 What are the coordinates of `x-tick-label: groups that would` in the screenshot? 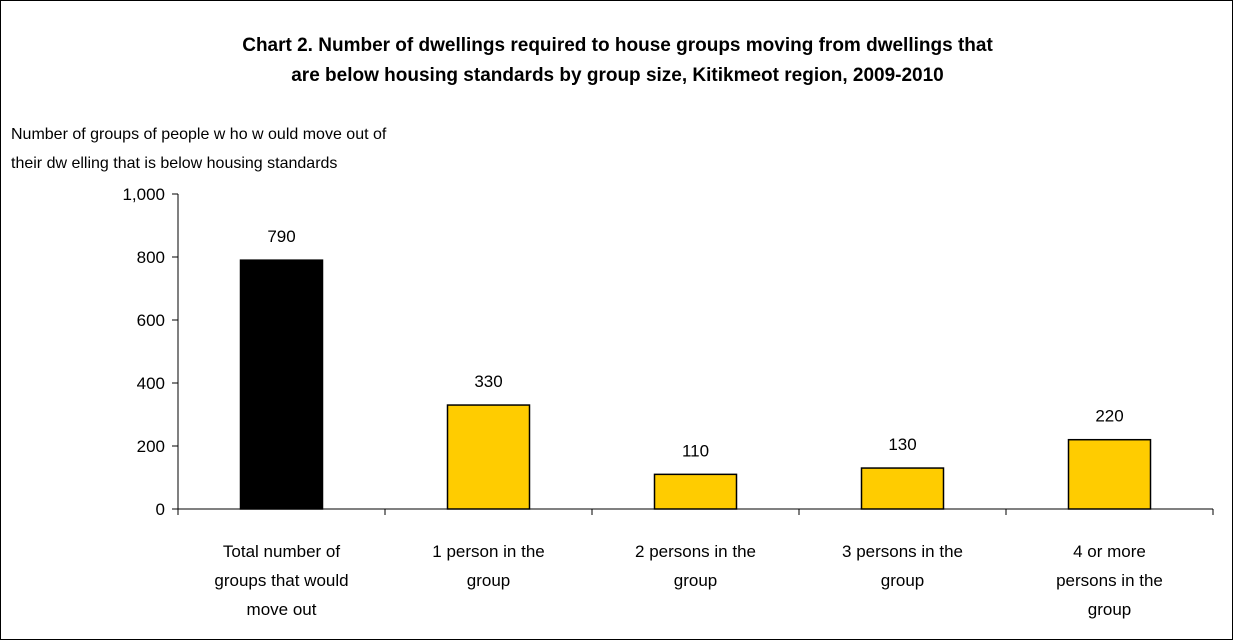 It's located at (281, 580).